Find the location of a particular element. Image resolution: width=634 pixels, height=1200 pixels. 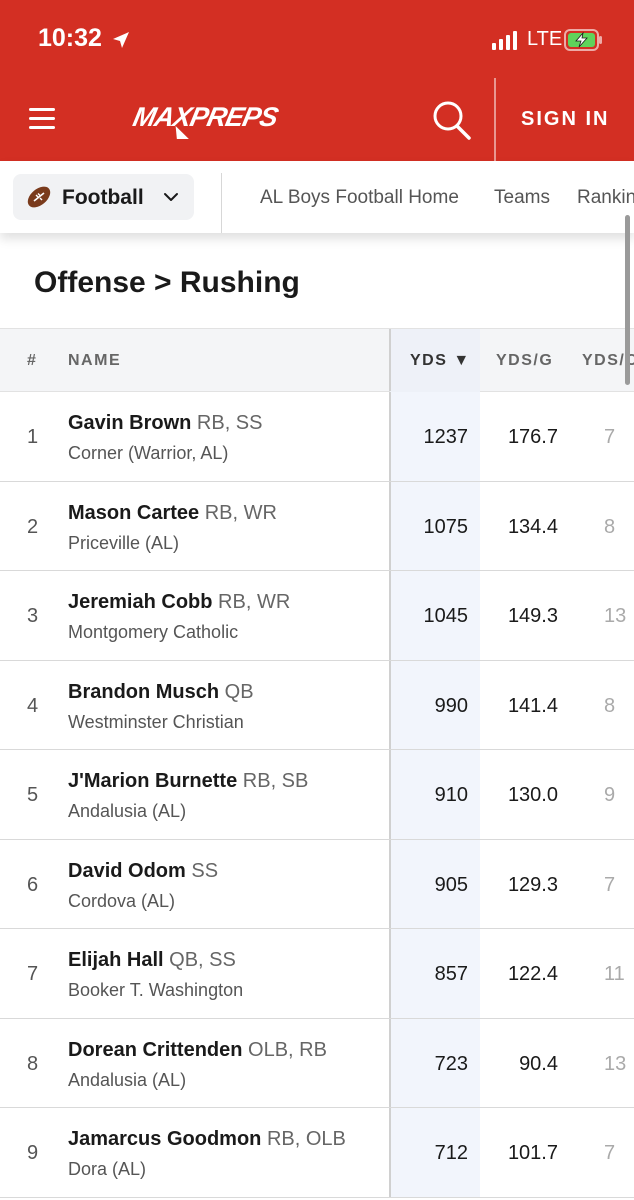

header-yds-per-carry: YDS/C is located at coordinates (608, 360).